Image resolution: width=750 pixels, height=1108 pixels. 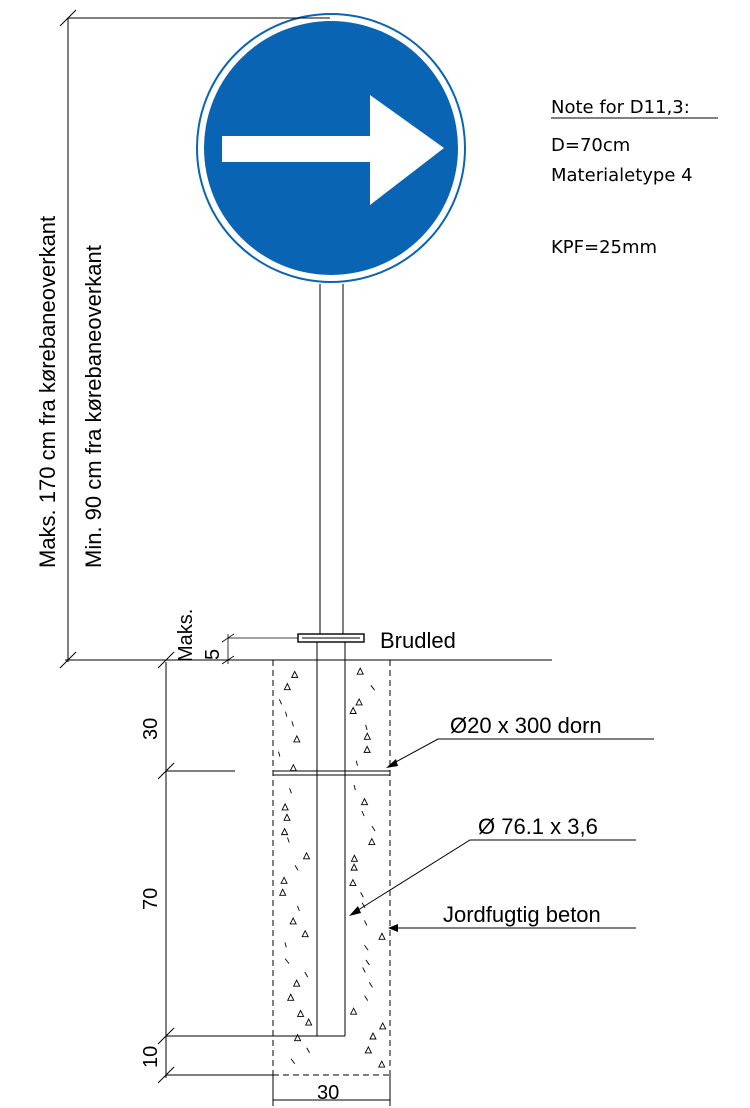 What do you see at coordinates (522, 914) in the screenshot?
I see `concrete-callout: Jordfugtig beton` at bounding box center [522, 914].